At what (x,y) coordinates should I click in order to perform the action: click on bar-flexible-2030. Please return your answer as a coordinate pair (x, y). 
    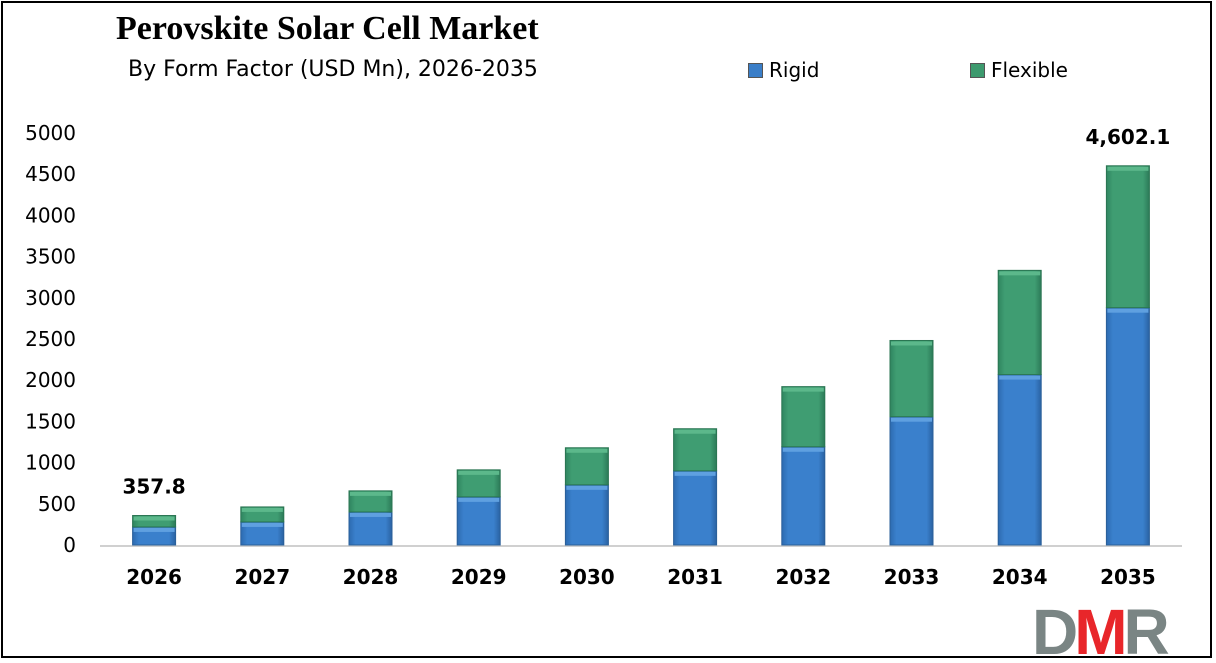
    Looking at the image, I should click on (586, 466).